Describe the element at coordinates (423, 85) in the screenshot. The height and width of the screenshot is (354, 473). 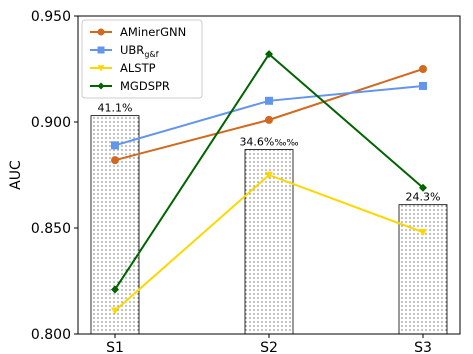
I see `point-ubr-s3` at that location.